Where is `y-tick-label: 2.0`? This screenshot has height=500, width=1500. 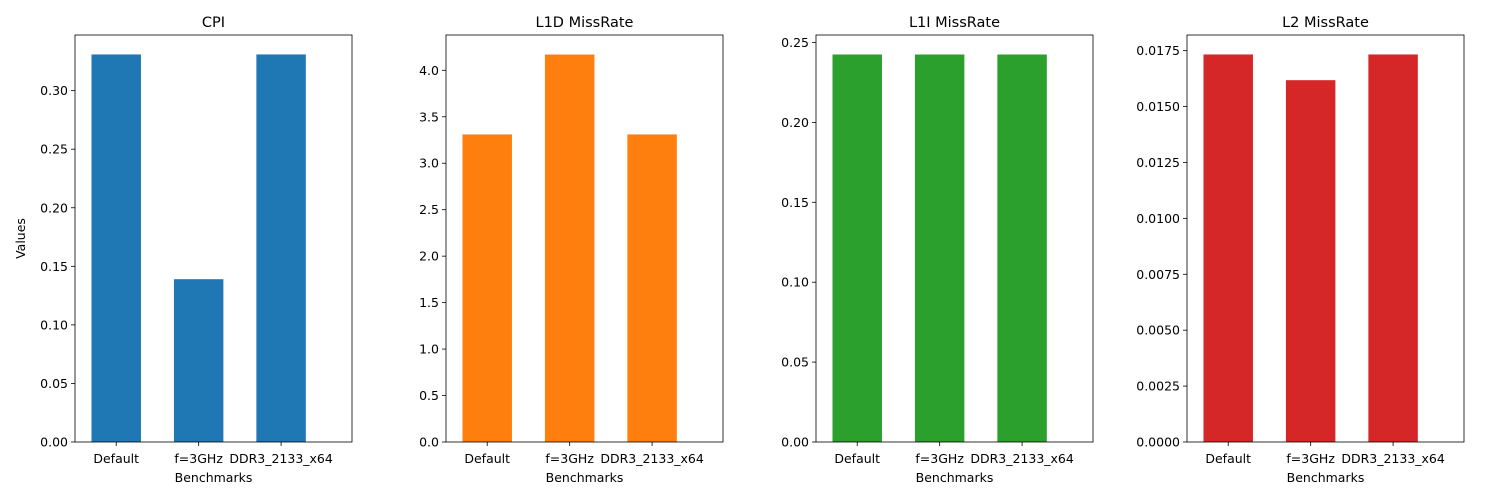
y-tick-label: 2.0 is located at coordinates (429, 256).